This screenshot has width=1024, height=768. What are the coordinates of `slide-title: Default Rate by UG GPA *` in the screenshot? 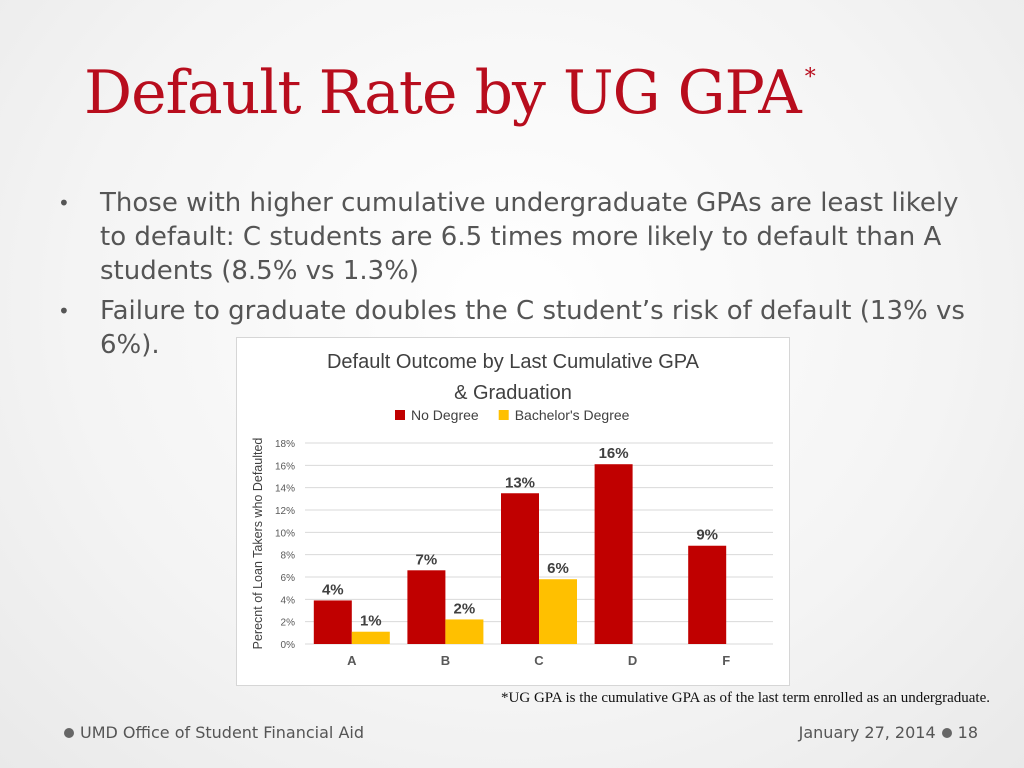 It's located at (450, 93).